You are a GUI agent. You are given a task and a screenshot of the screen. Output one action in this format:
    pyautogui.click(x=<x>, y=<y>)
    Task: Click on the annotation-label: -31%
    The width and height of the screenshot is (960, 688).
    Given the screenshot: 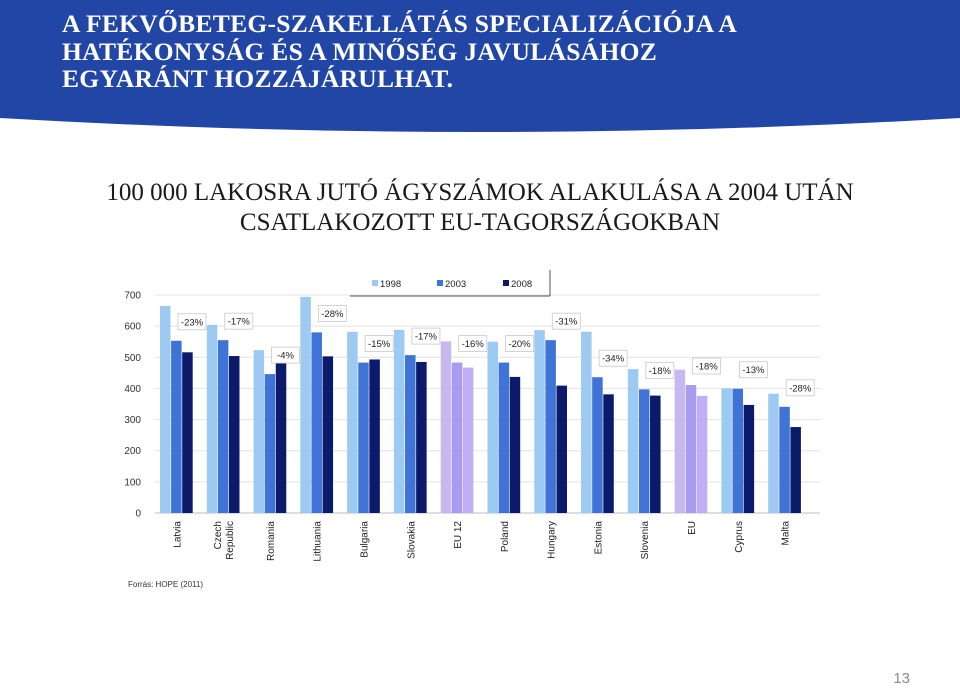 What is the action you would take?
    pyautogui.click(x=566, y=322)
    